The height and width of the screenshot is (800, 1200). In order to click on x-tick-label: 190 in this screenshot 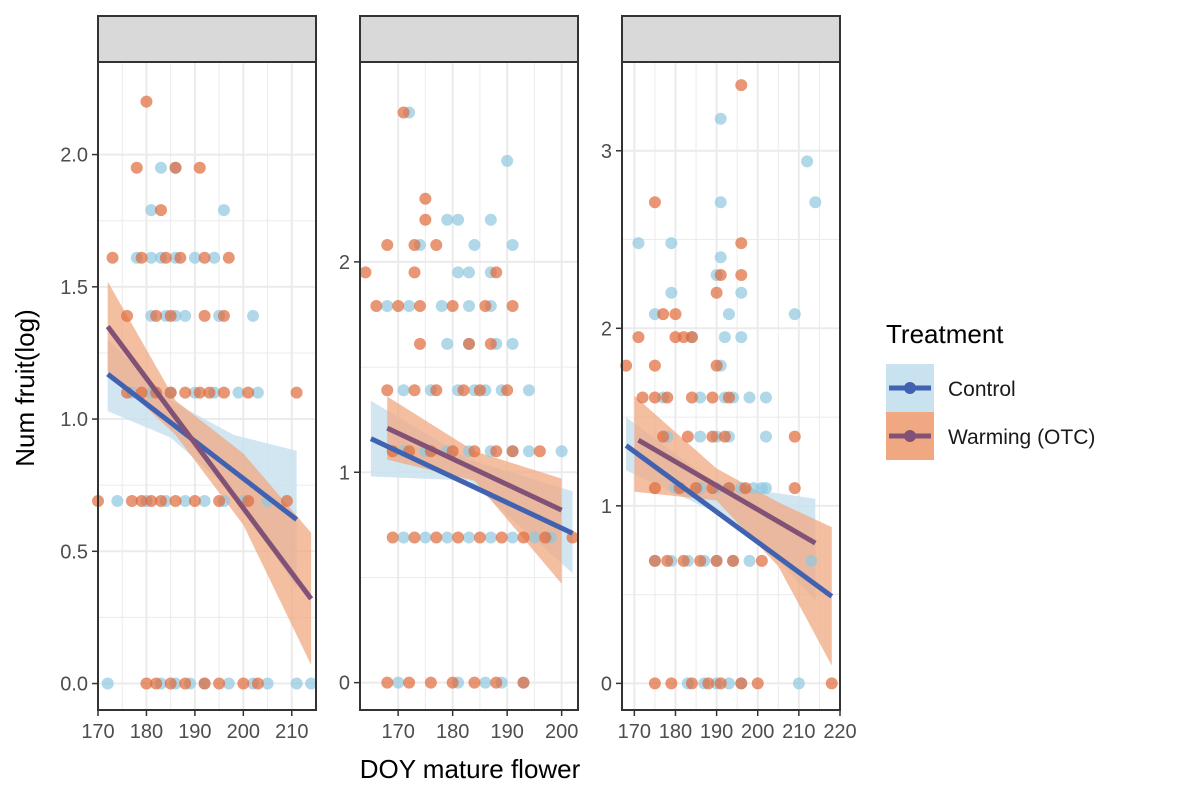, I will do `click(194, 732)`.